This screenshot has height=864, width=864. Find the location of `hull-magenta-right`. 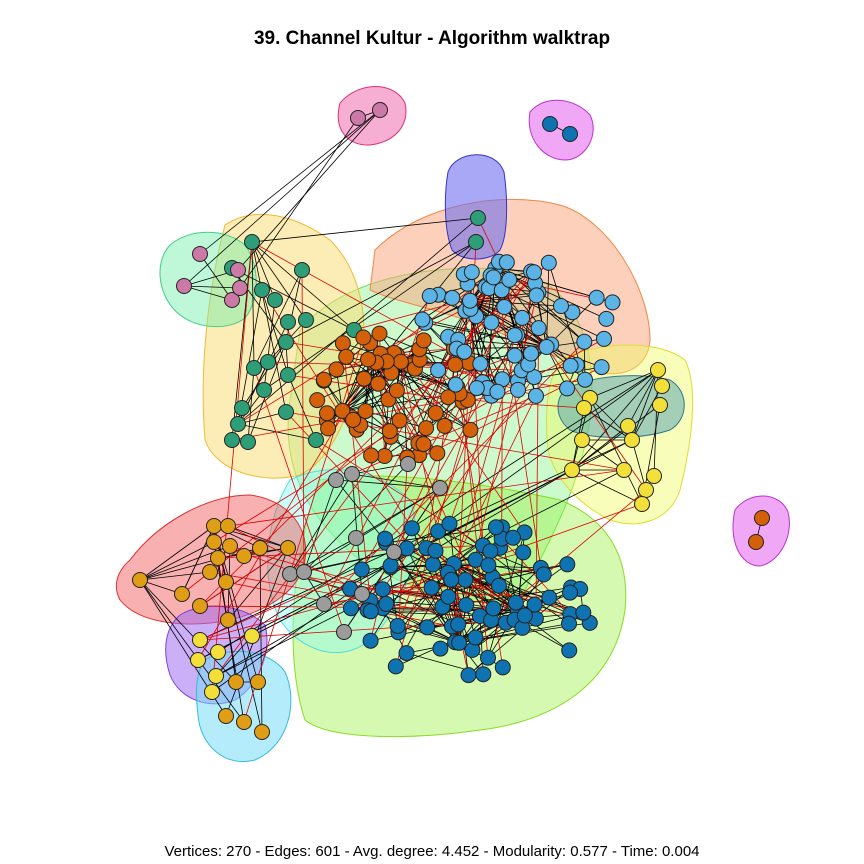

hull-magenta-right is located at coordinates (761, 531).